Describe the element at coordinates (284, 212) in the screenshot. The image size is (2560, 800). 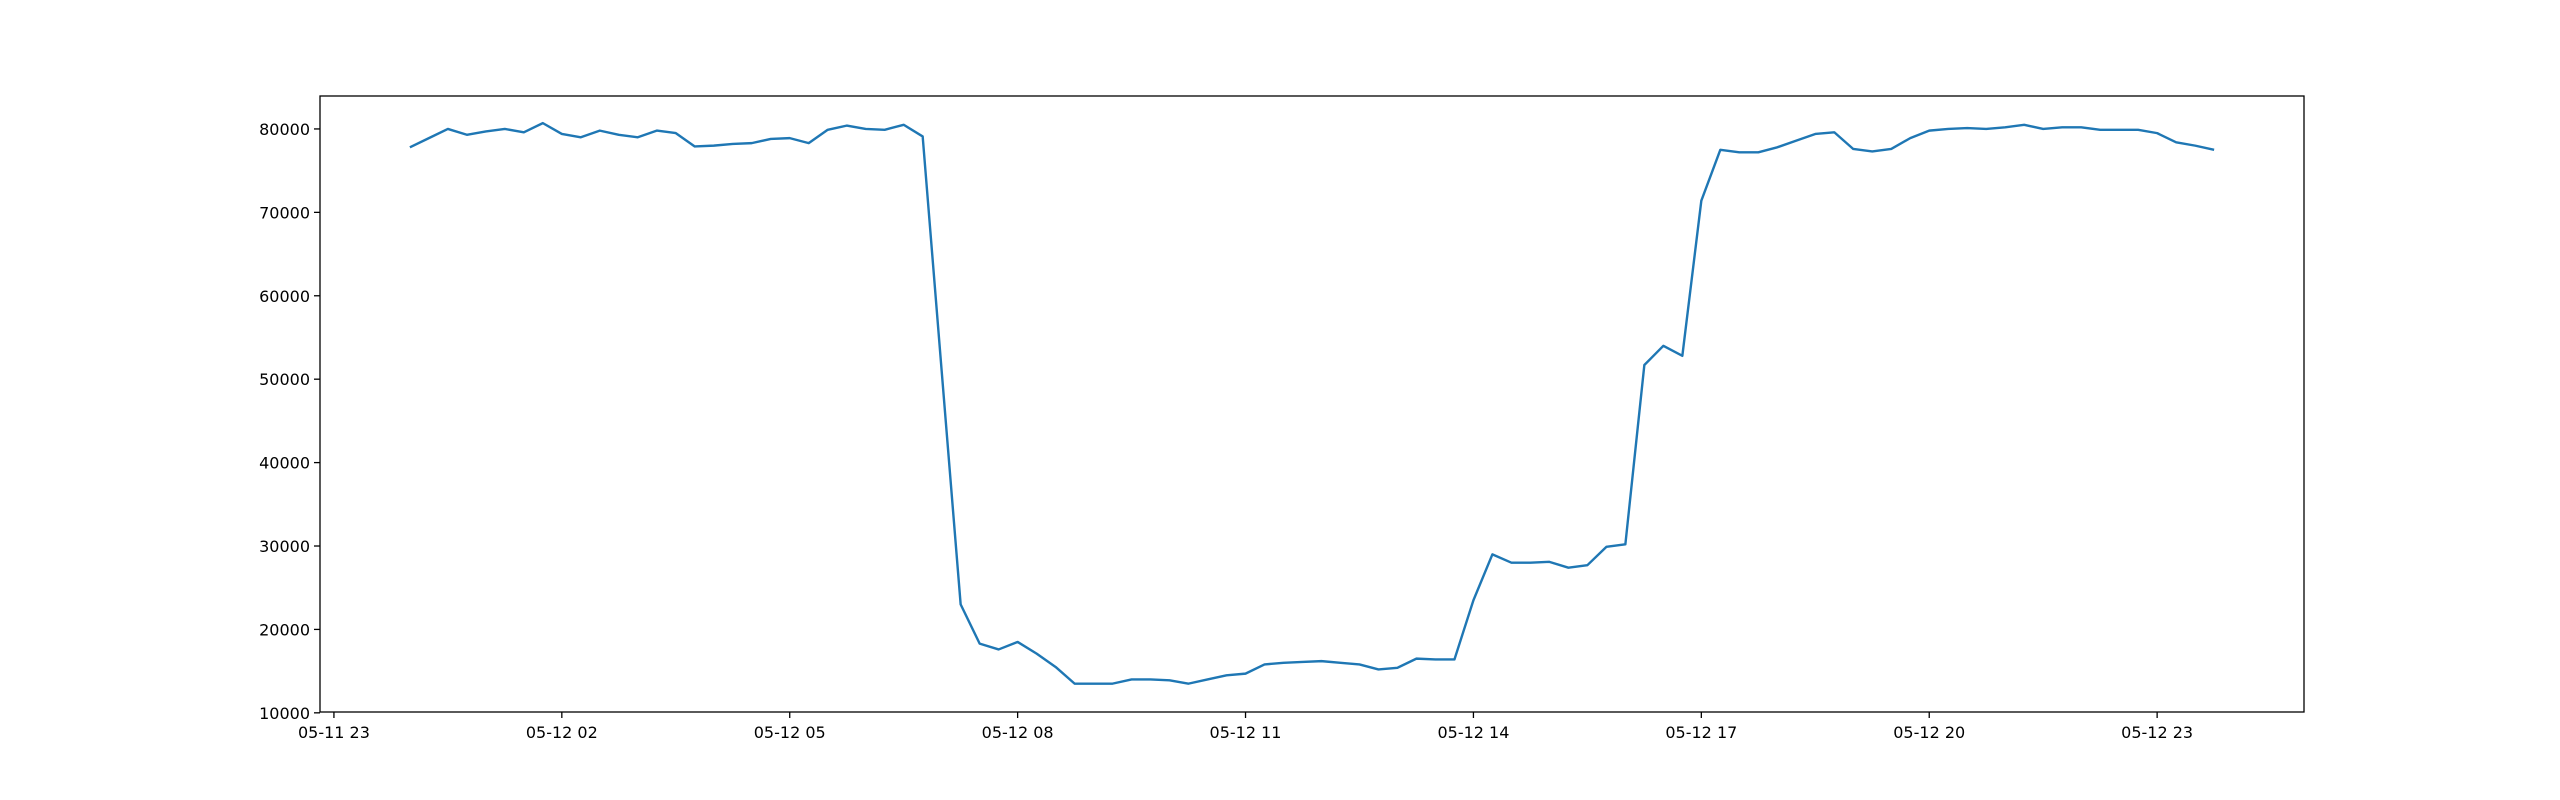
I see `y-tick-label: 70000` at that location.